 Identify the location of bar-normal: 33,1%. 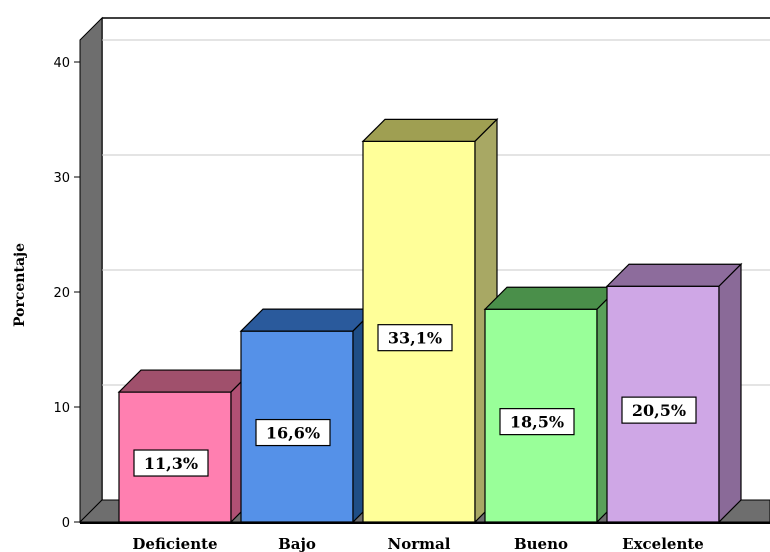
(430, 320).